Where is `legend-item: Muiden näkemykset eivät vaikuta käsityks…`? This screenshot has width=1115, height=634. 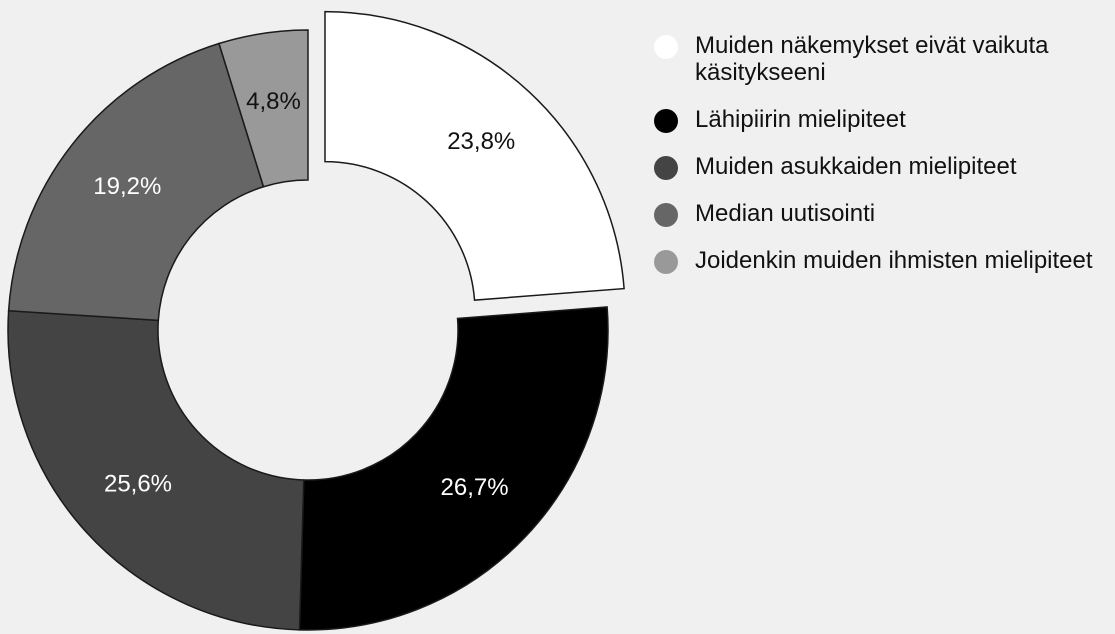 legend-item: Muiden näkemykset eivät vaikuta käsityks… is located at coordinates (882, 59).